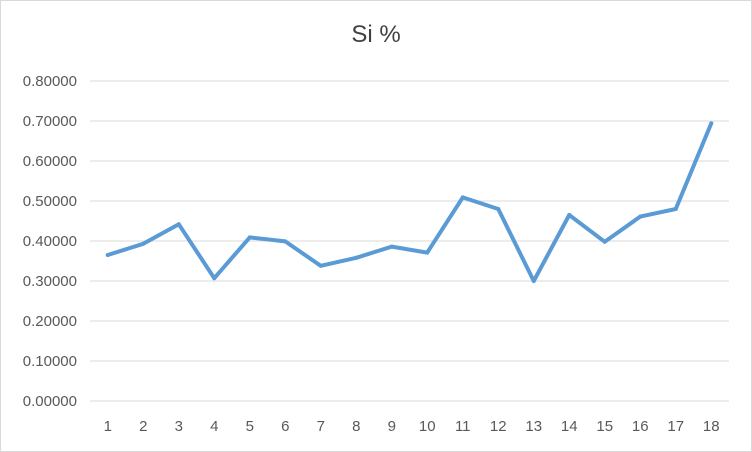  Describe the element at coordinates (250, 426) in the screenshot. I see `x-tick-label: 5` at that location.